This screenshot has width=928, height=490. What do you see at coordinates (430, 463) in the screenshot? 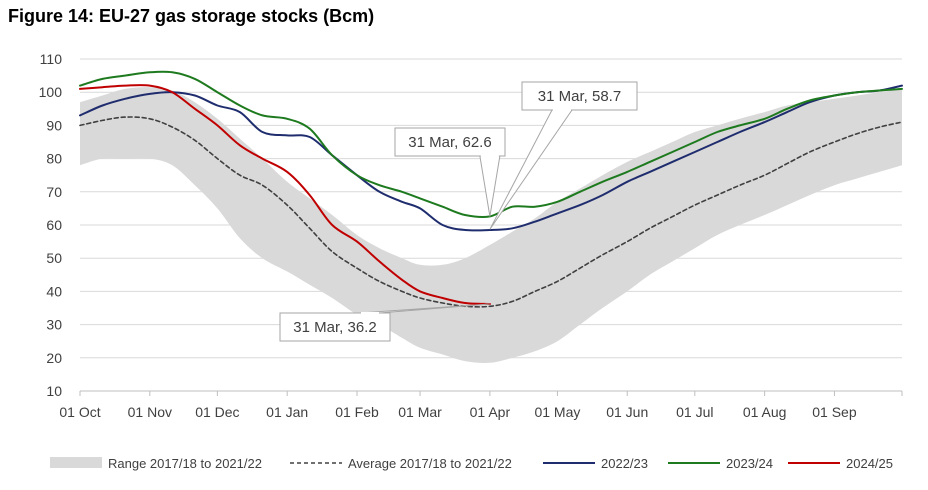
I see `legend-label: Average 2017/18 to 2021/22` at bounding box center [430, 463].